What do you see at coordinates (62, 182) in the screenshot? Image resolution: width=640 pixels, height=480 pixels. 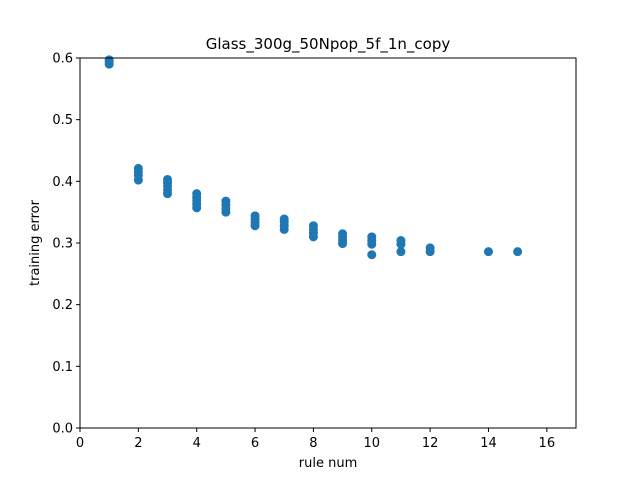 I see `y-tick-label: 0.4` at bounding box center [62, 182].